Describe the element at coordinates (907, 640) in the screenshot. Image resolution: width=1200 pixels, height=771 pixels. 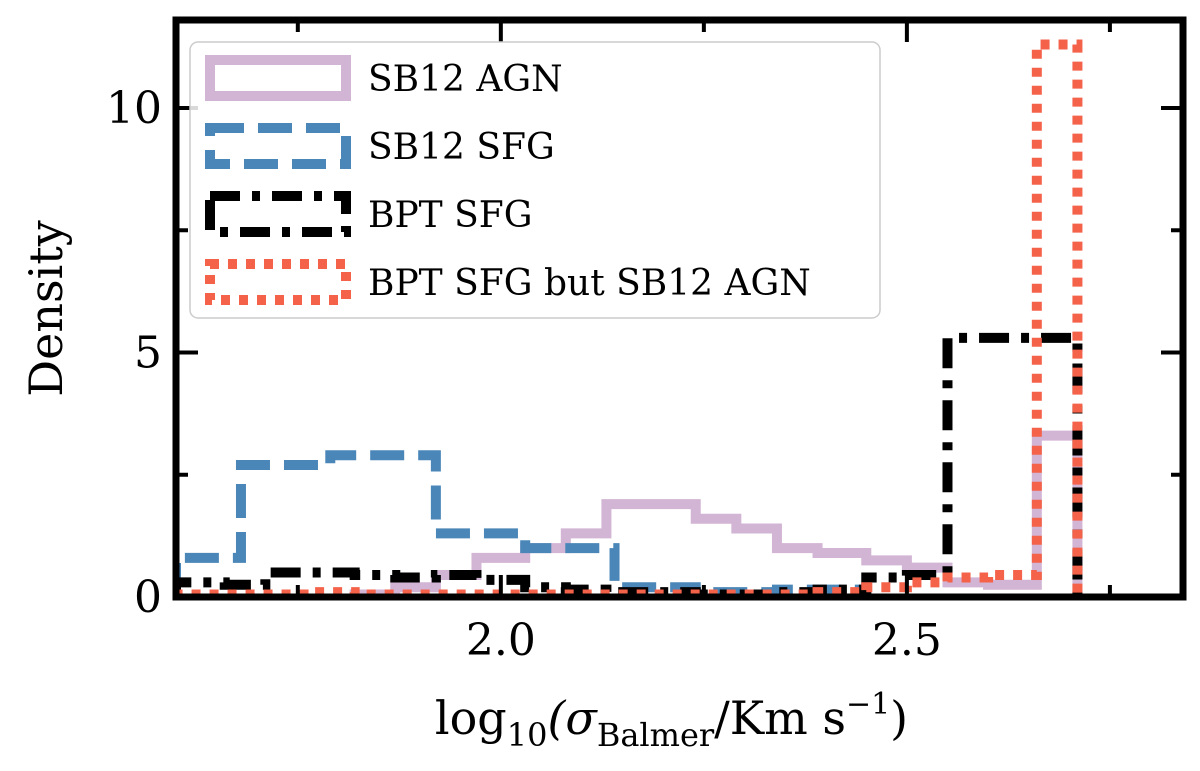
I see `x-tick-label: 2.5` at that location.